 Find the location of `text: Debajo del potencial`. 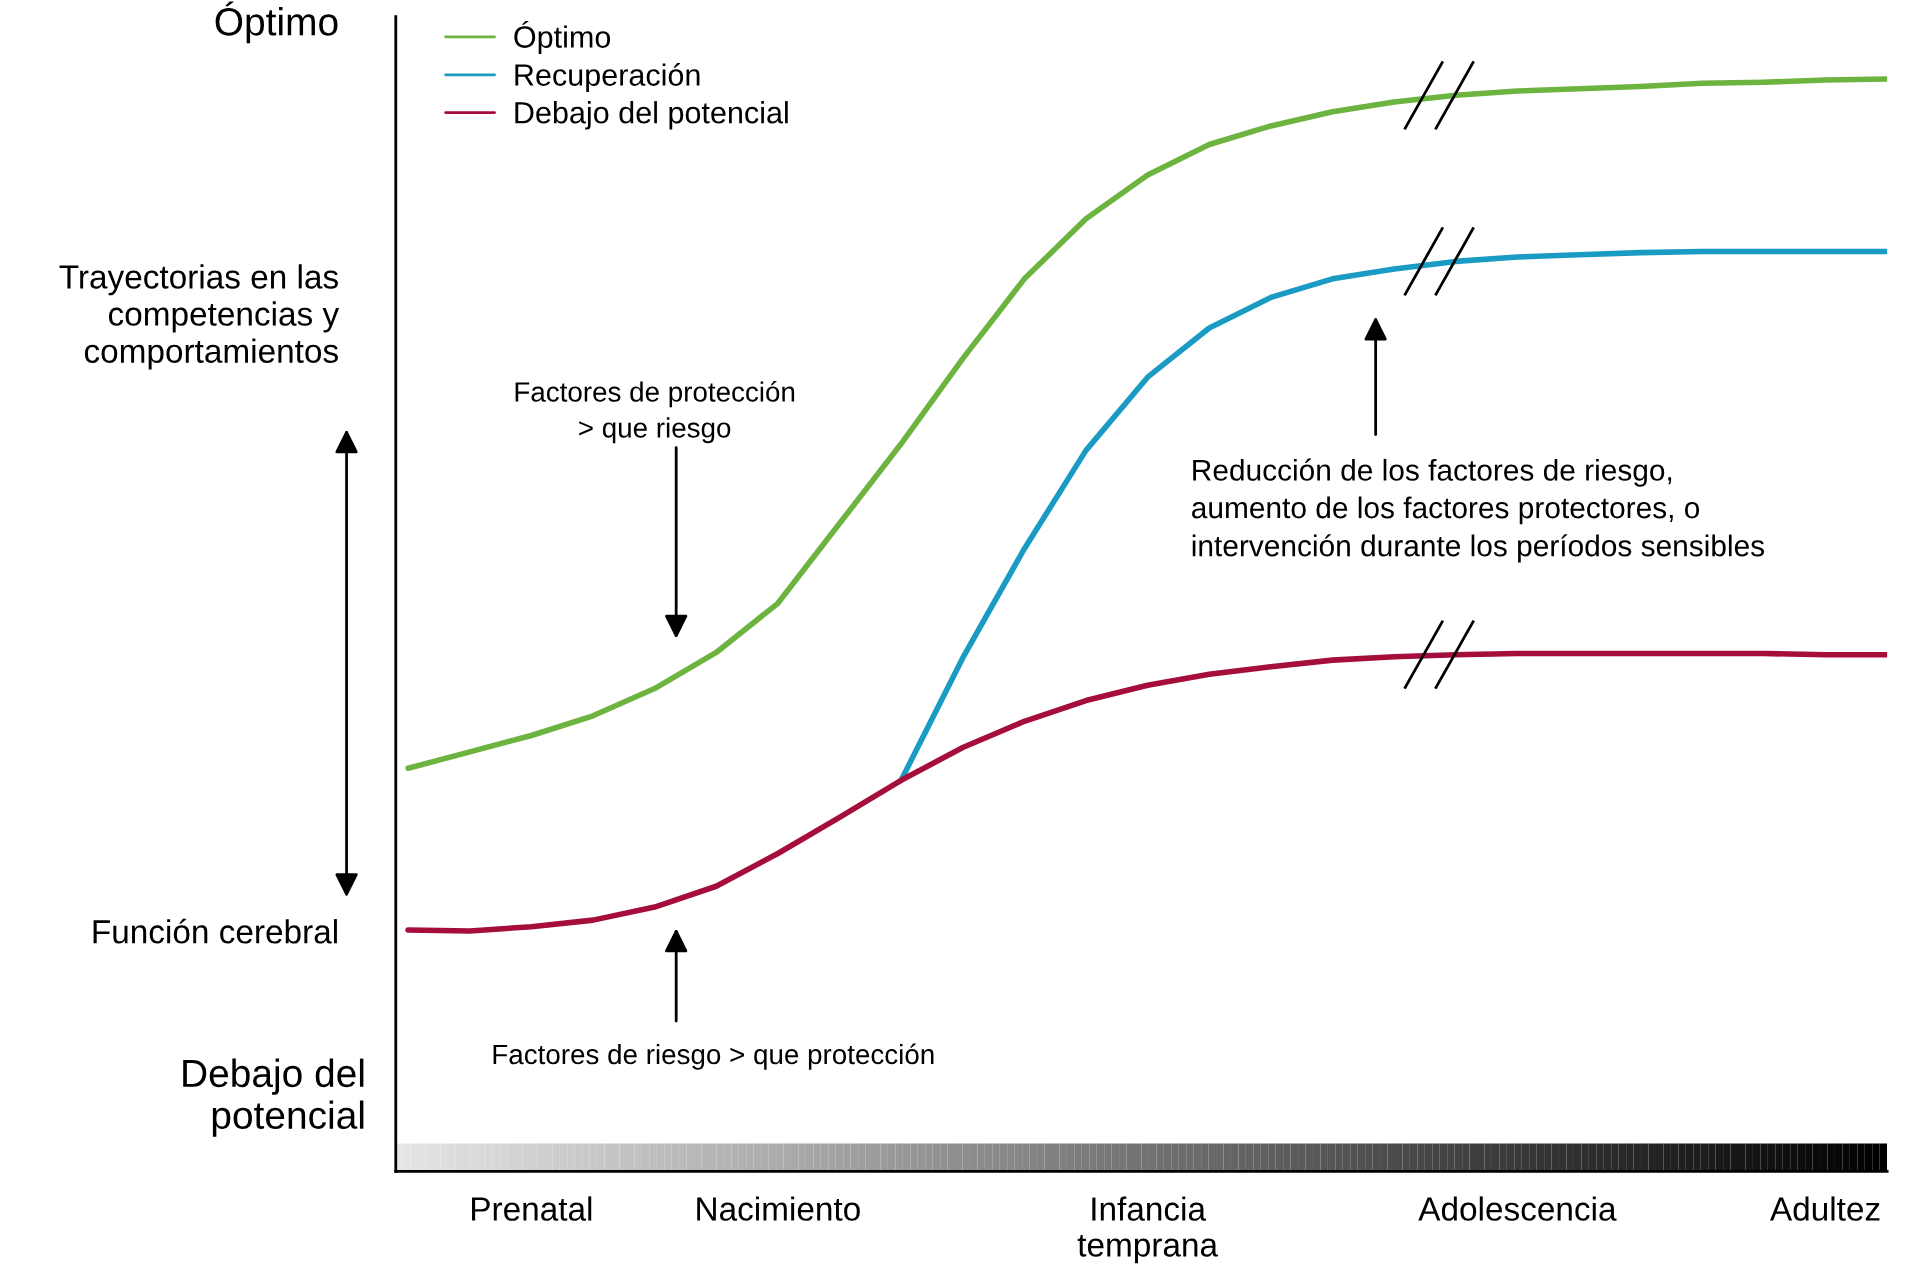

text: Debajo del potencial is located at coordinates (273, 1097).